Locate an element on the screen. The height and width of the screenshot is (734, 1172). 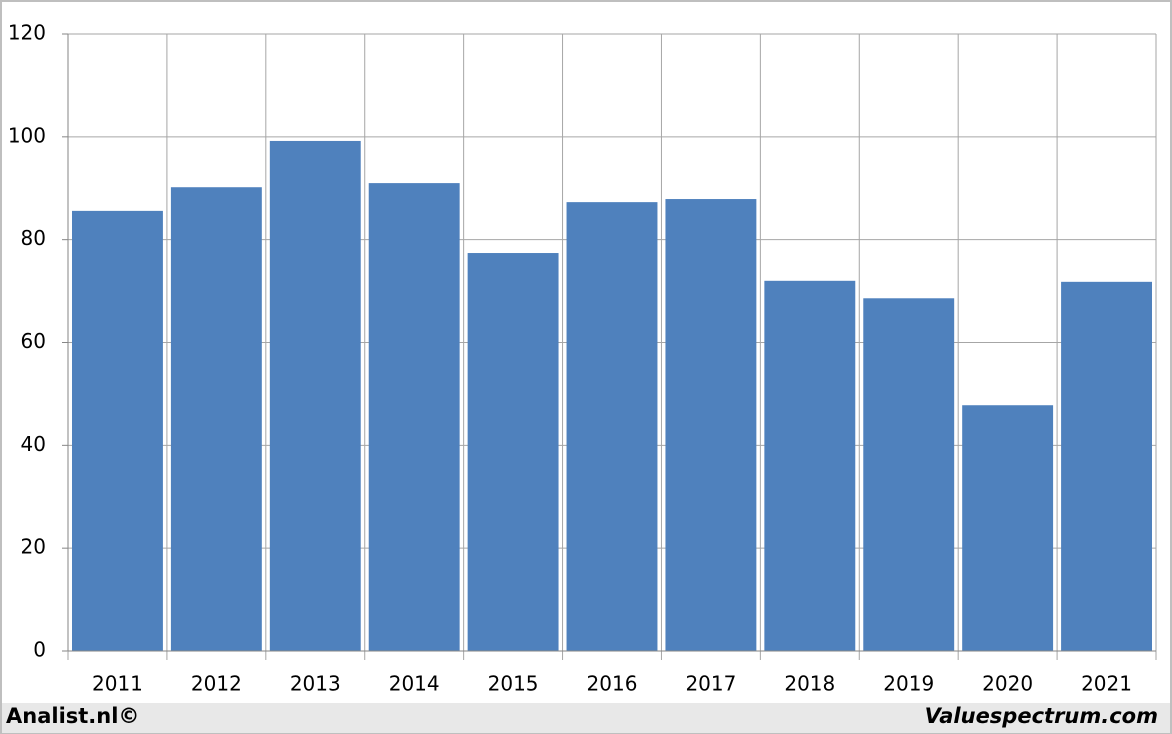
footer-right: Valuespectrum.com is located at coordinates (1041, 716).